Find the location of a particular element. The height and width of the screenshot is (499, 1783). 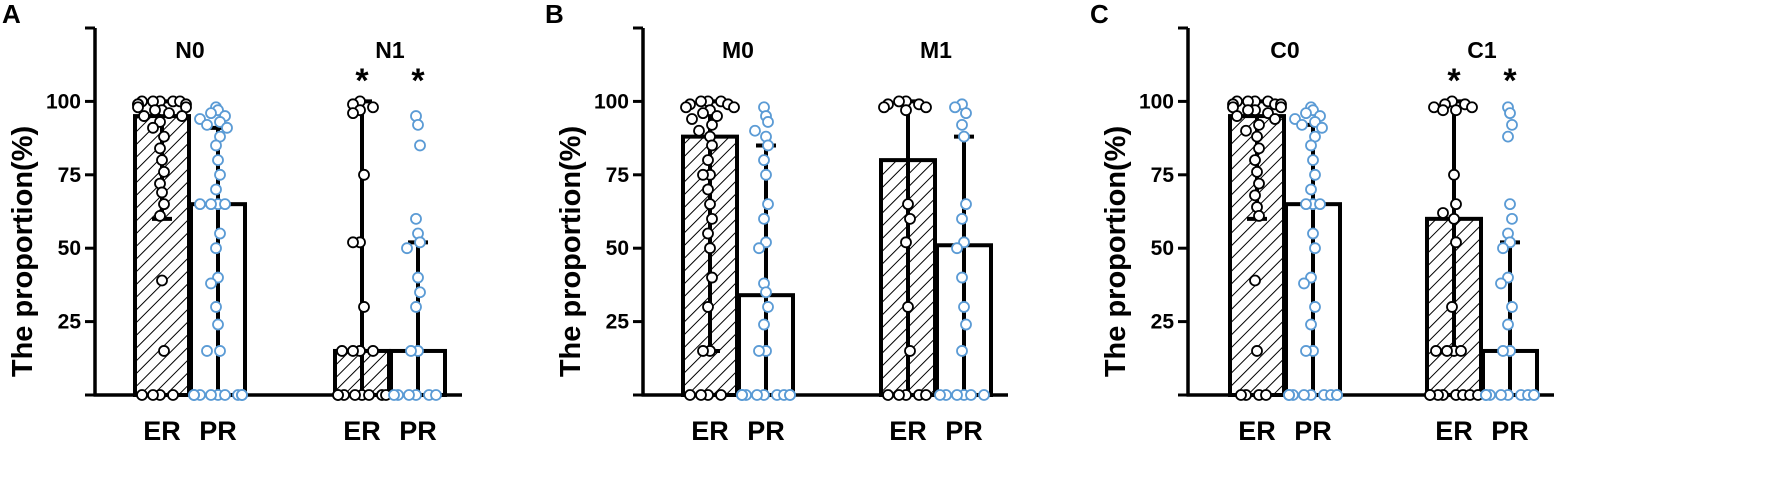

y-axis-label: The proportion(%) is located at coordinates (1116, 251).